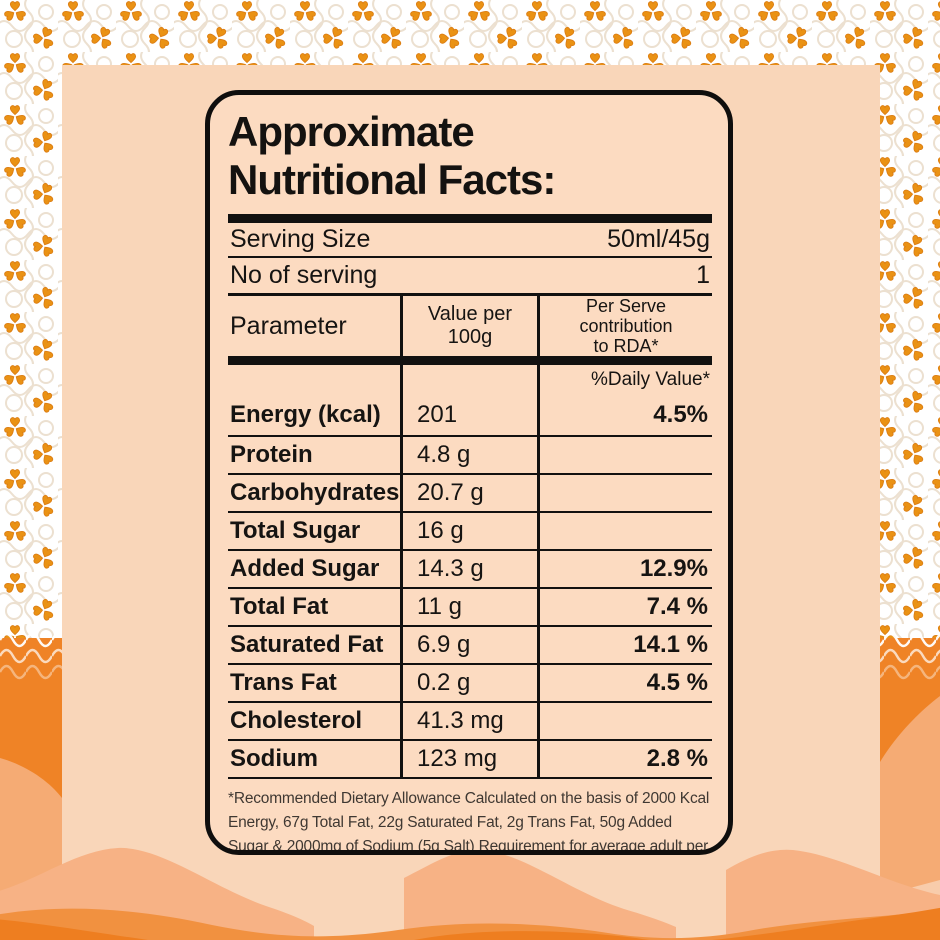 Image resolution: width=940 pixels, height=940 pixels. Describe the element at coordinates (470, 722) in the screenshot. I see `table-row: Cholesterol 41.3 mg` at that location.